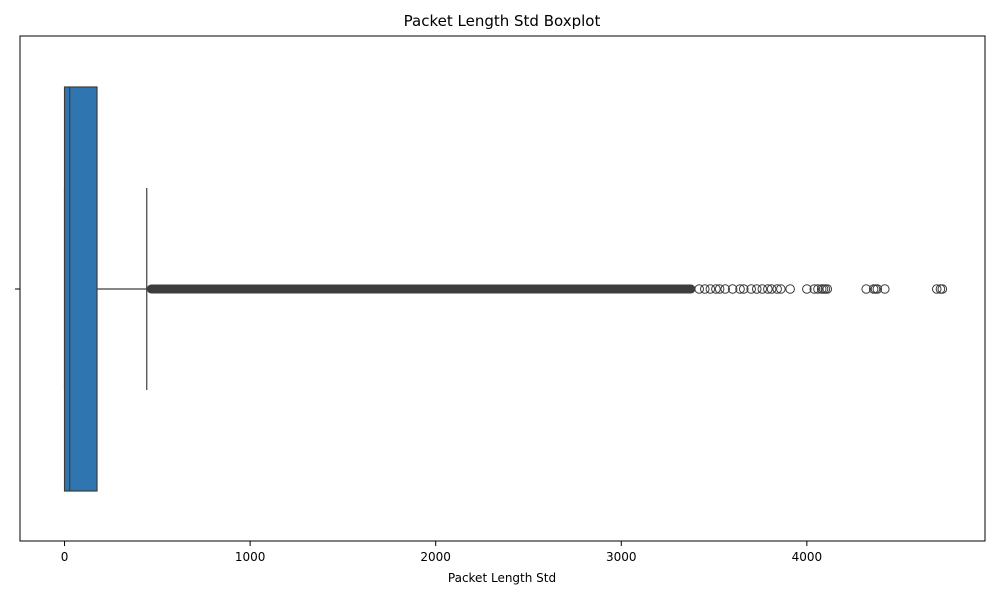  What do you see at coordinates (807, 557) in the screenshot?
I see `x-tick-label: 4000` at bounding box center [807, 557].